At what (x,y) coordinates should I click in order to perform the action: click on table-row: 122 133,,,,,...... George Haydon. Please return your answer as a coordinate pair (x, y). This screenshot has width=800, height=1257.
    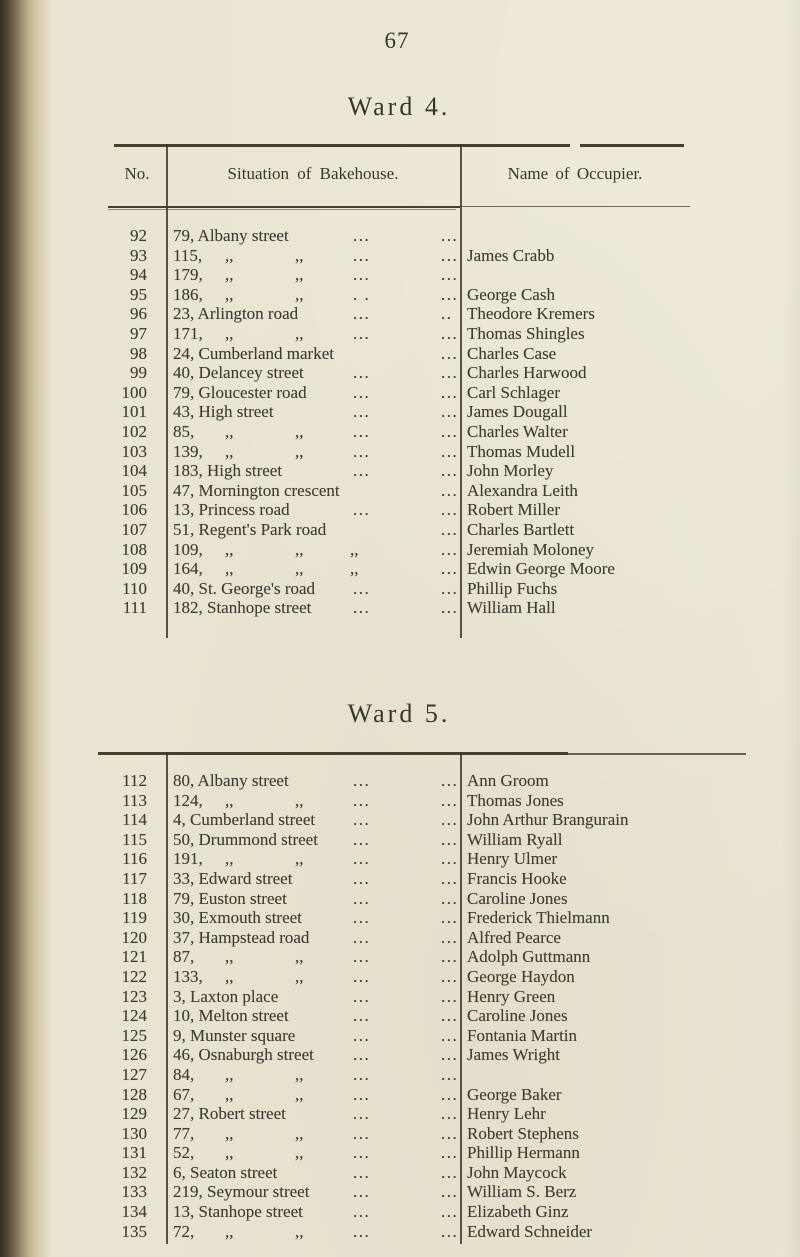
    Looking at the image, I should click on (399, 977).